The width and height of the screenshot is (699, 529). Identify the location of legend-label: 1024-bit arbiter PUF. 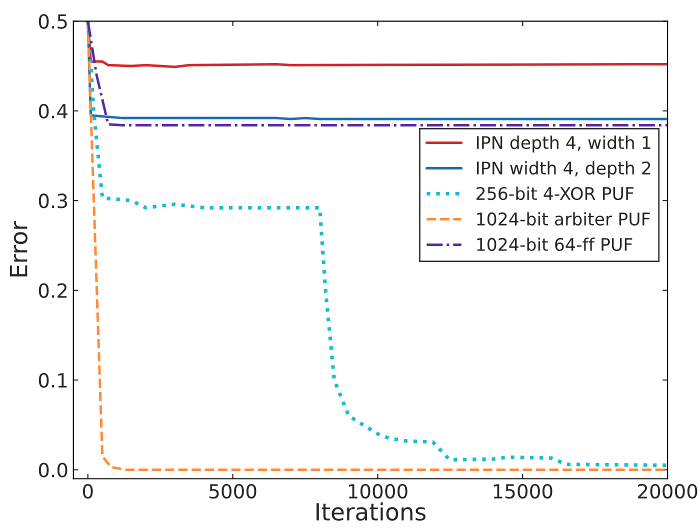
(563, 219).